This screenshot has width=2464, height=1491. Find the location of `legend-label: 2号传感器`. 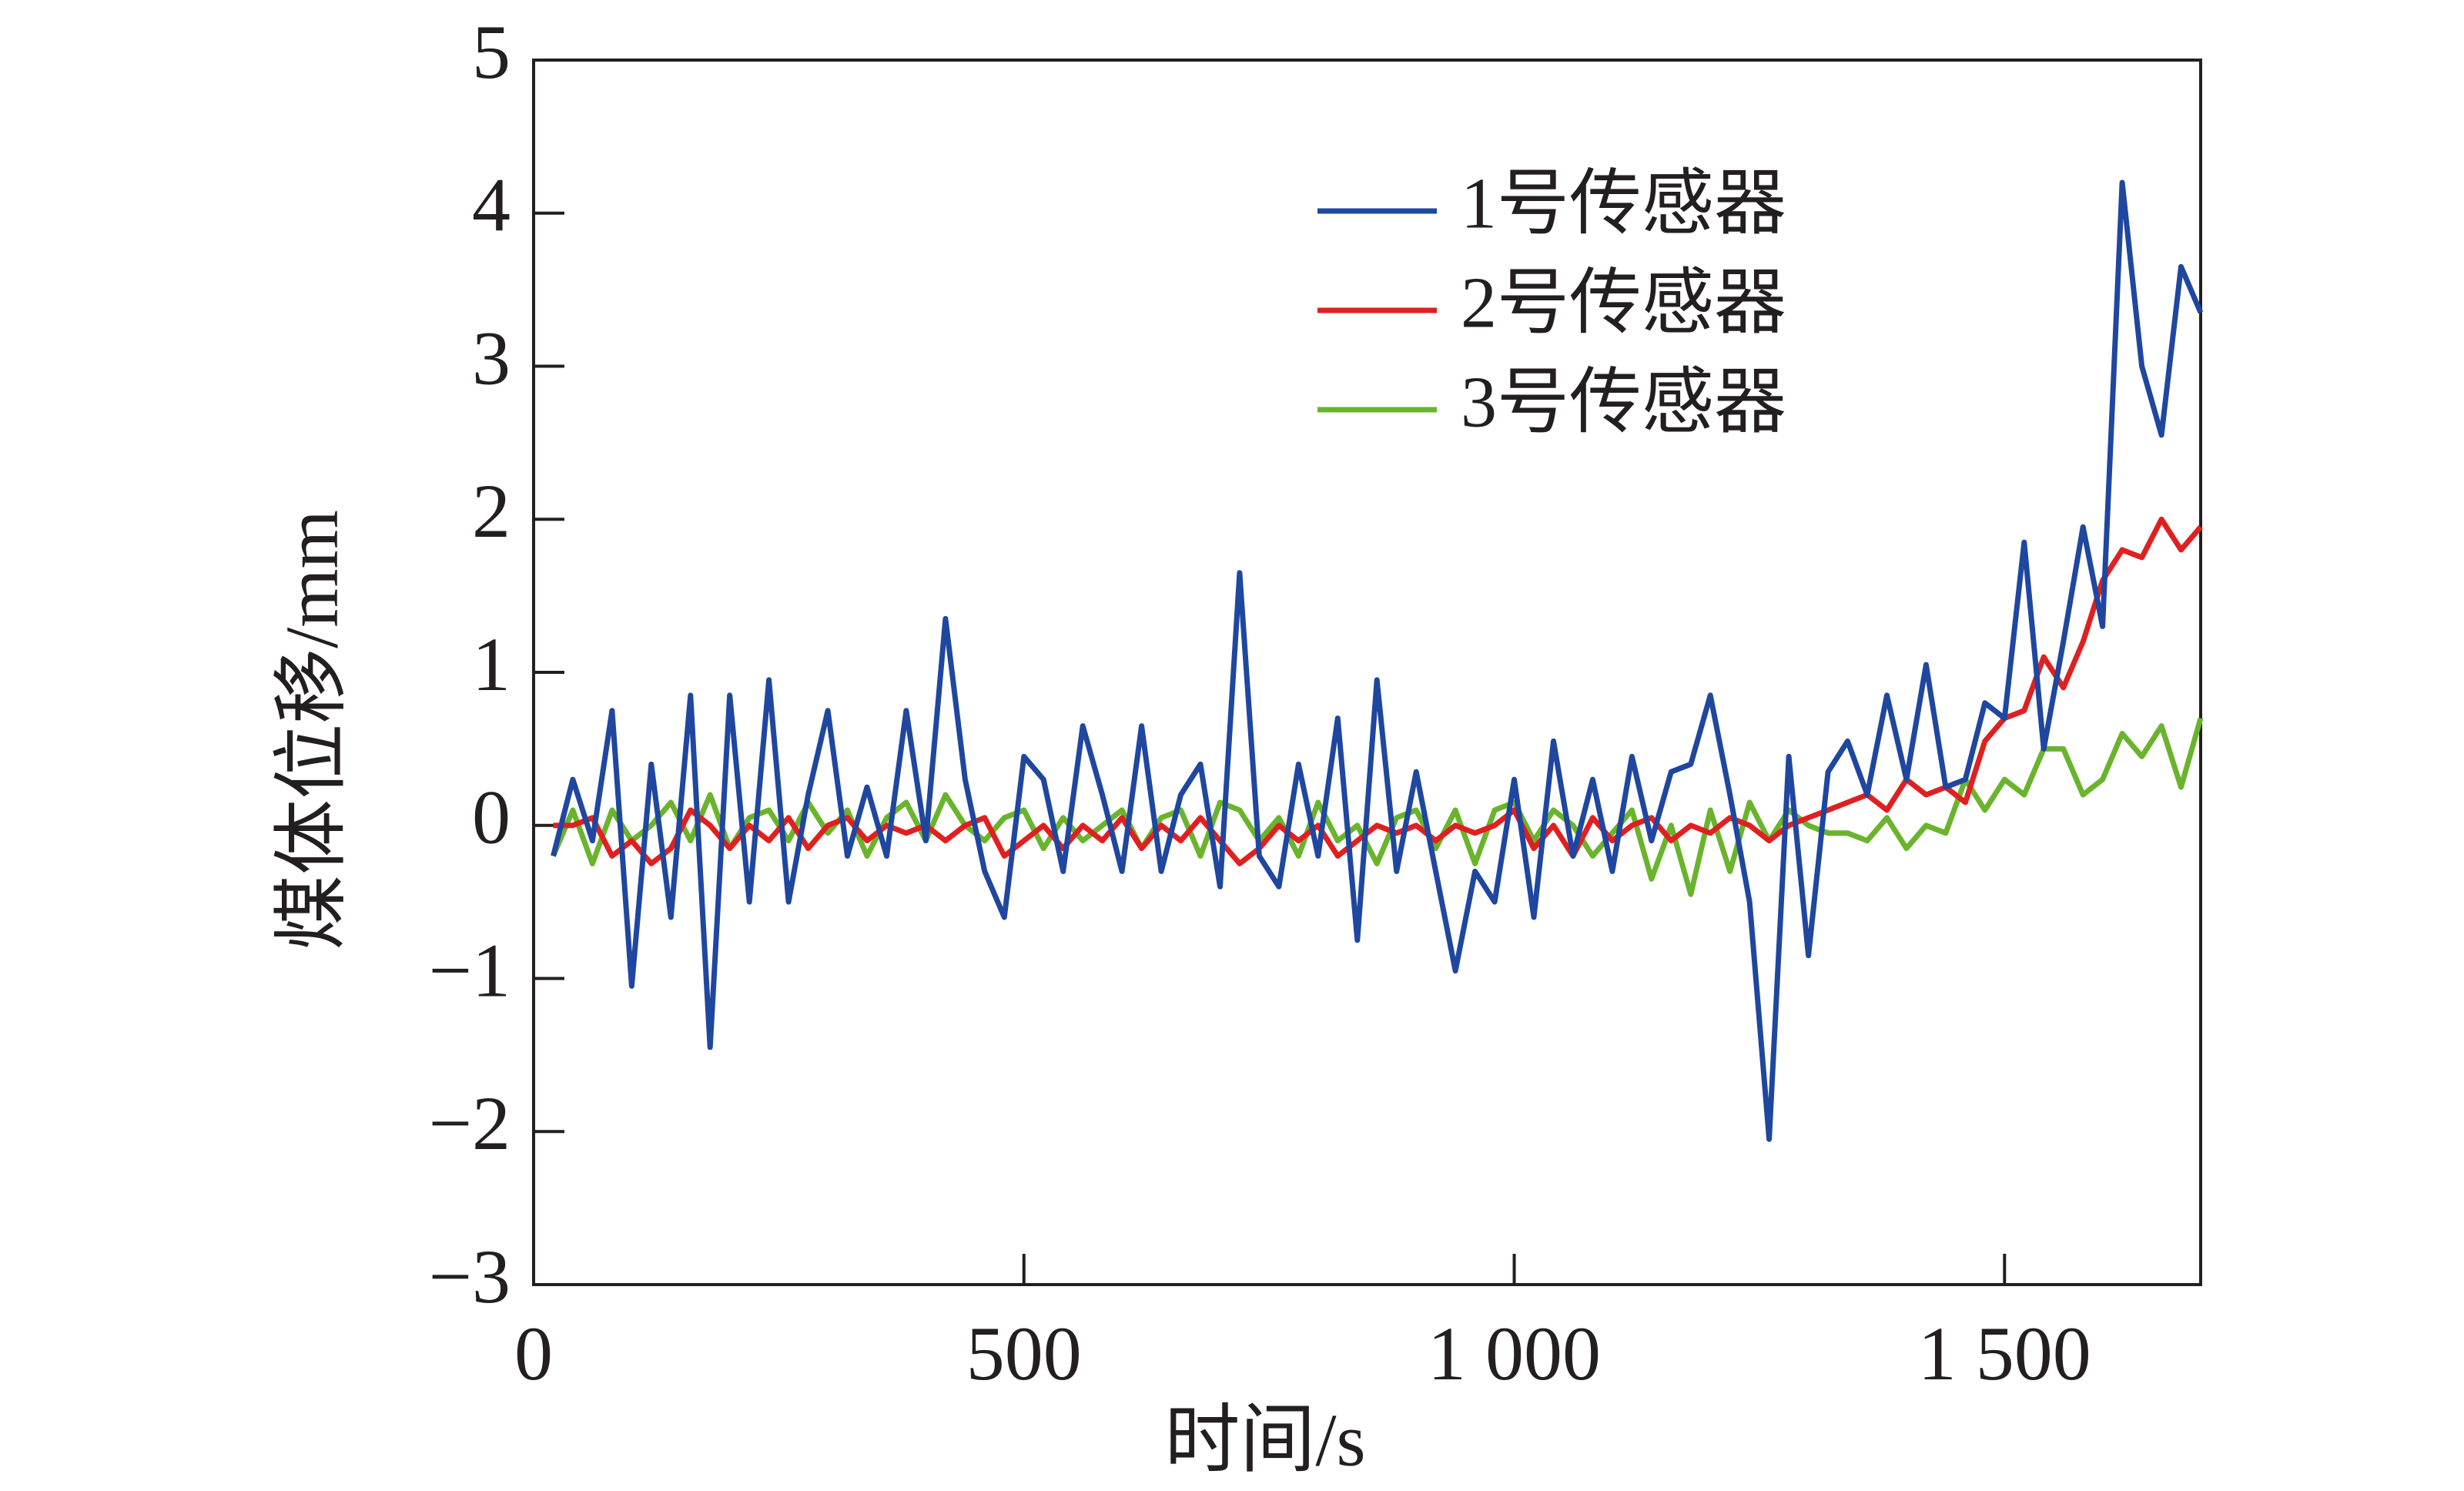

legend-label: 2号传感器 is located at coordinates (1623, 303).